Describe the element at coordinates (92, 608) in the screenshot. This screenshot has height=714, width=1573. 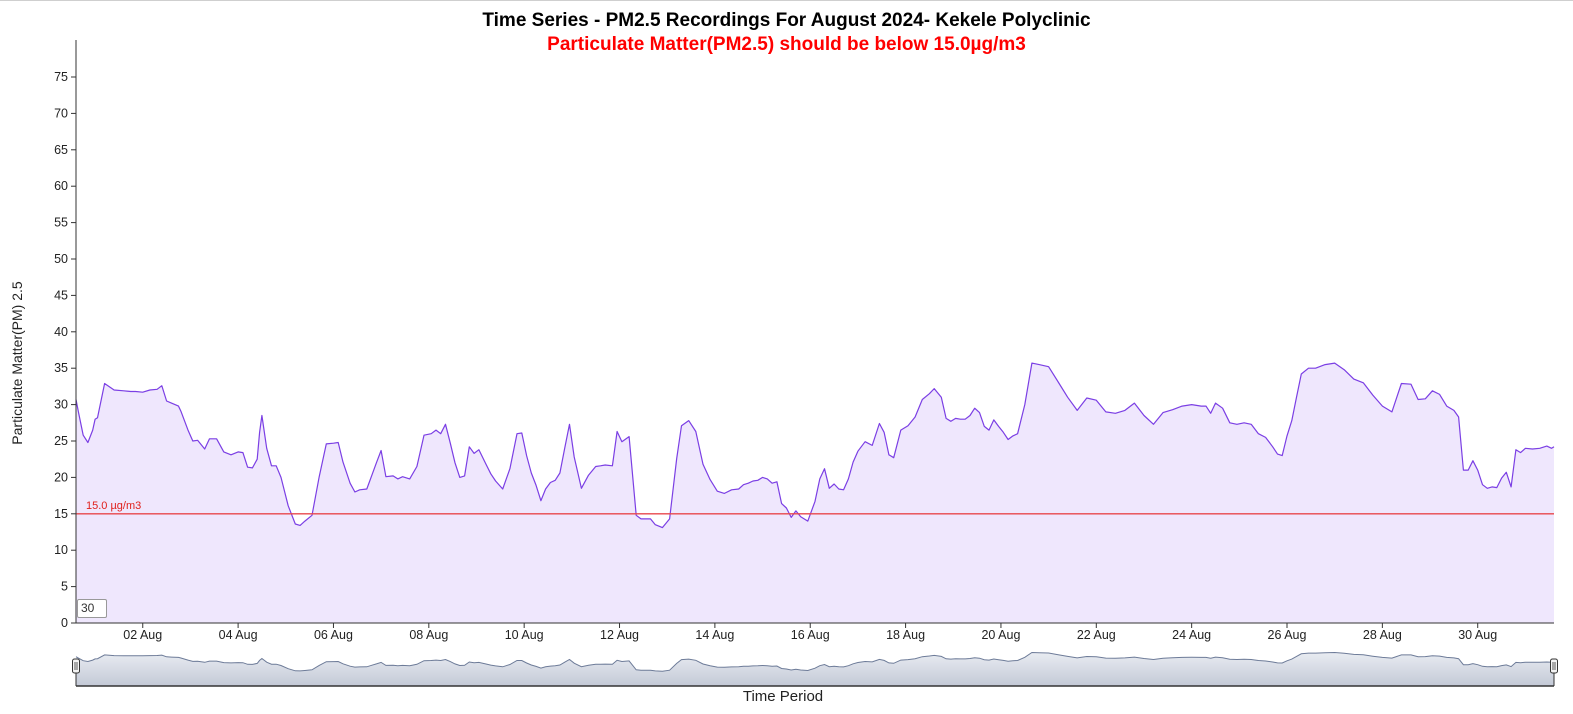
I see `rolling-period-input: 30` at that location.